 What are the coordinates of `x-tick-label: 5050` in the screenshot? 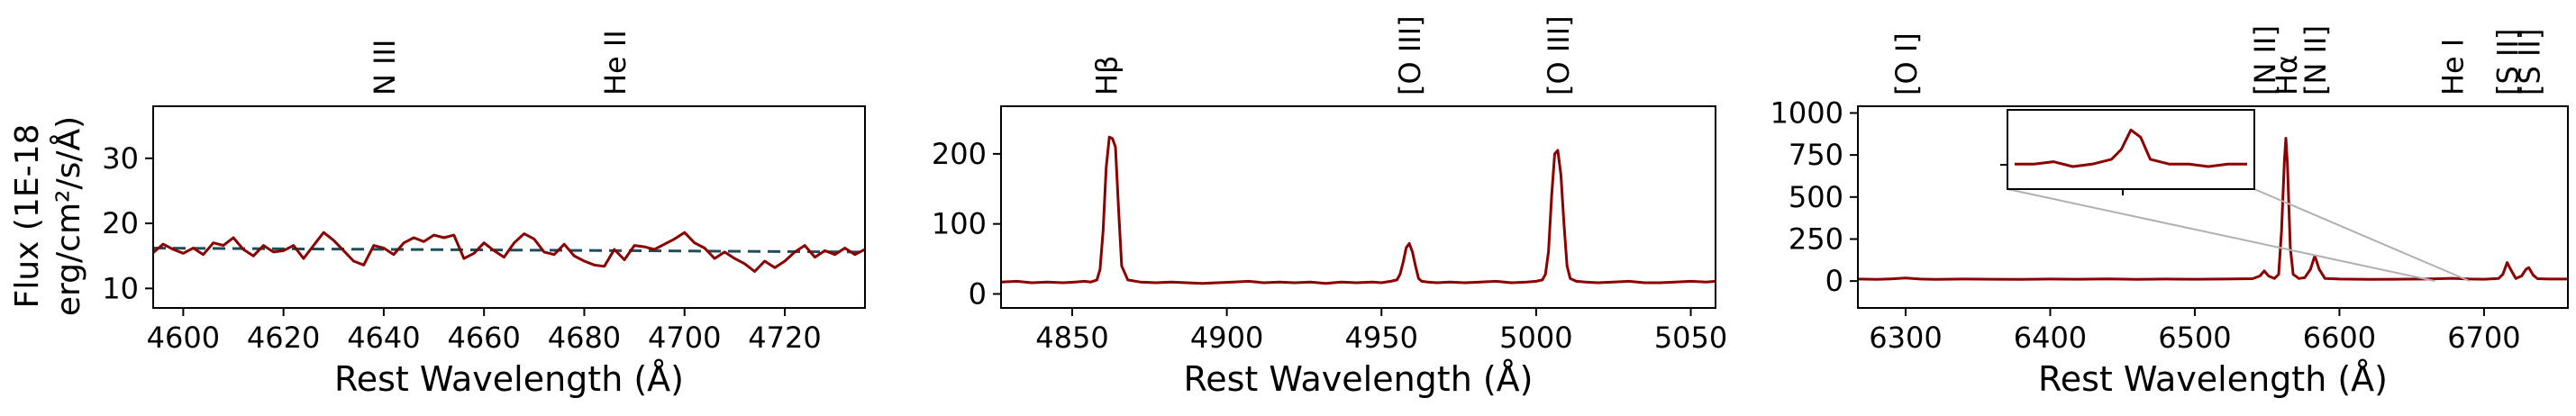 It's located at (1690, 338).